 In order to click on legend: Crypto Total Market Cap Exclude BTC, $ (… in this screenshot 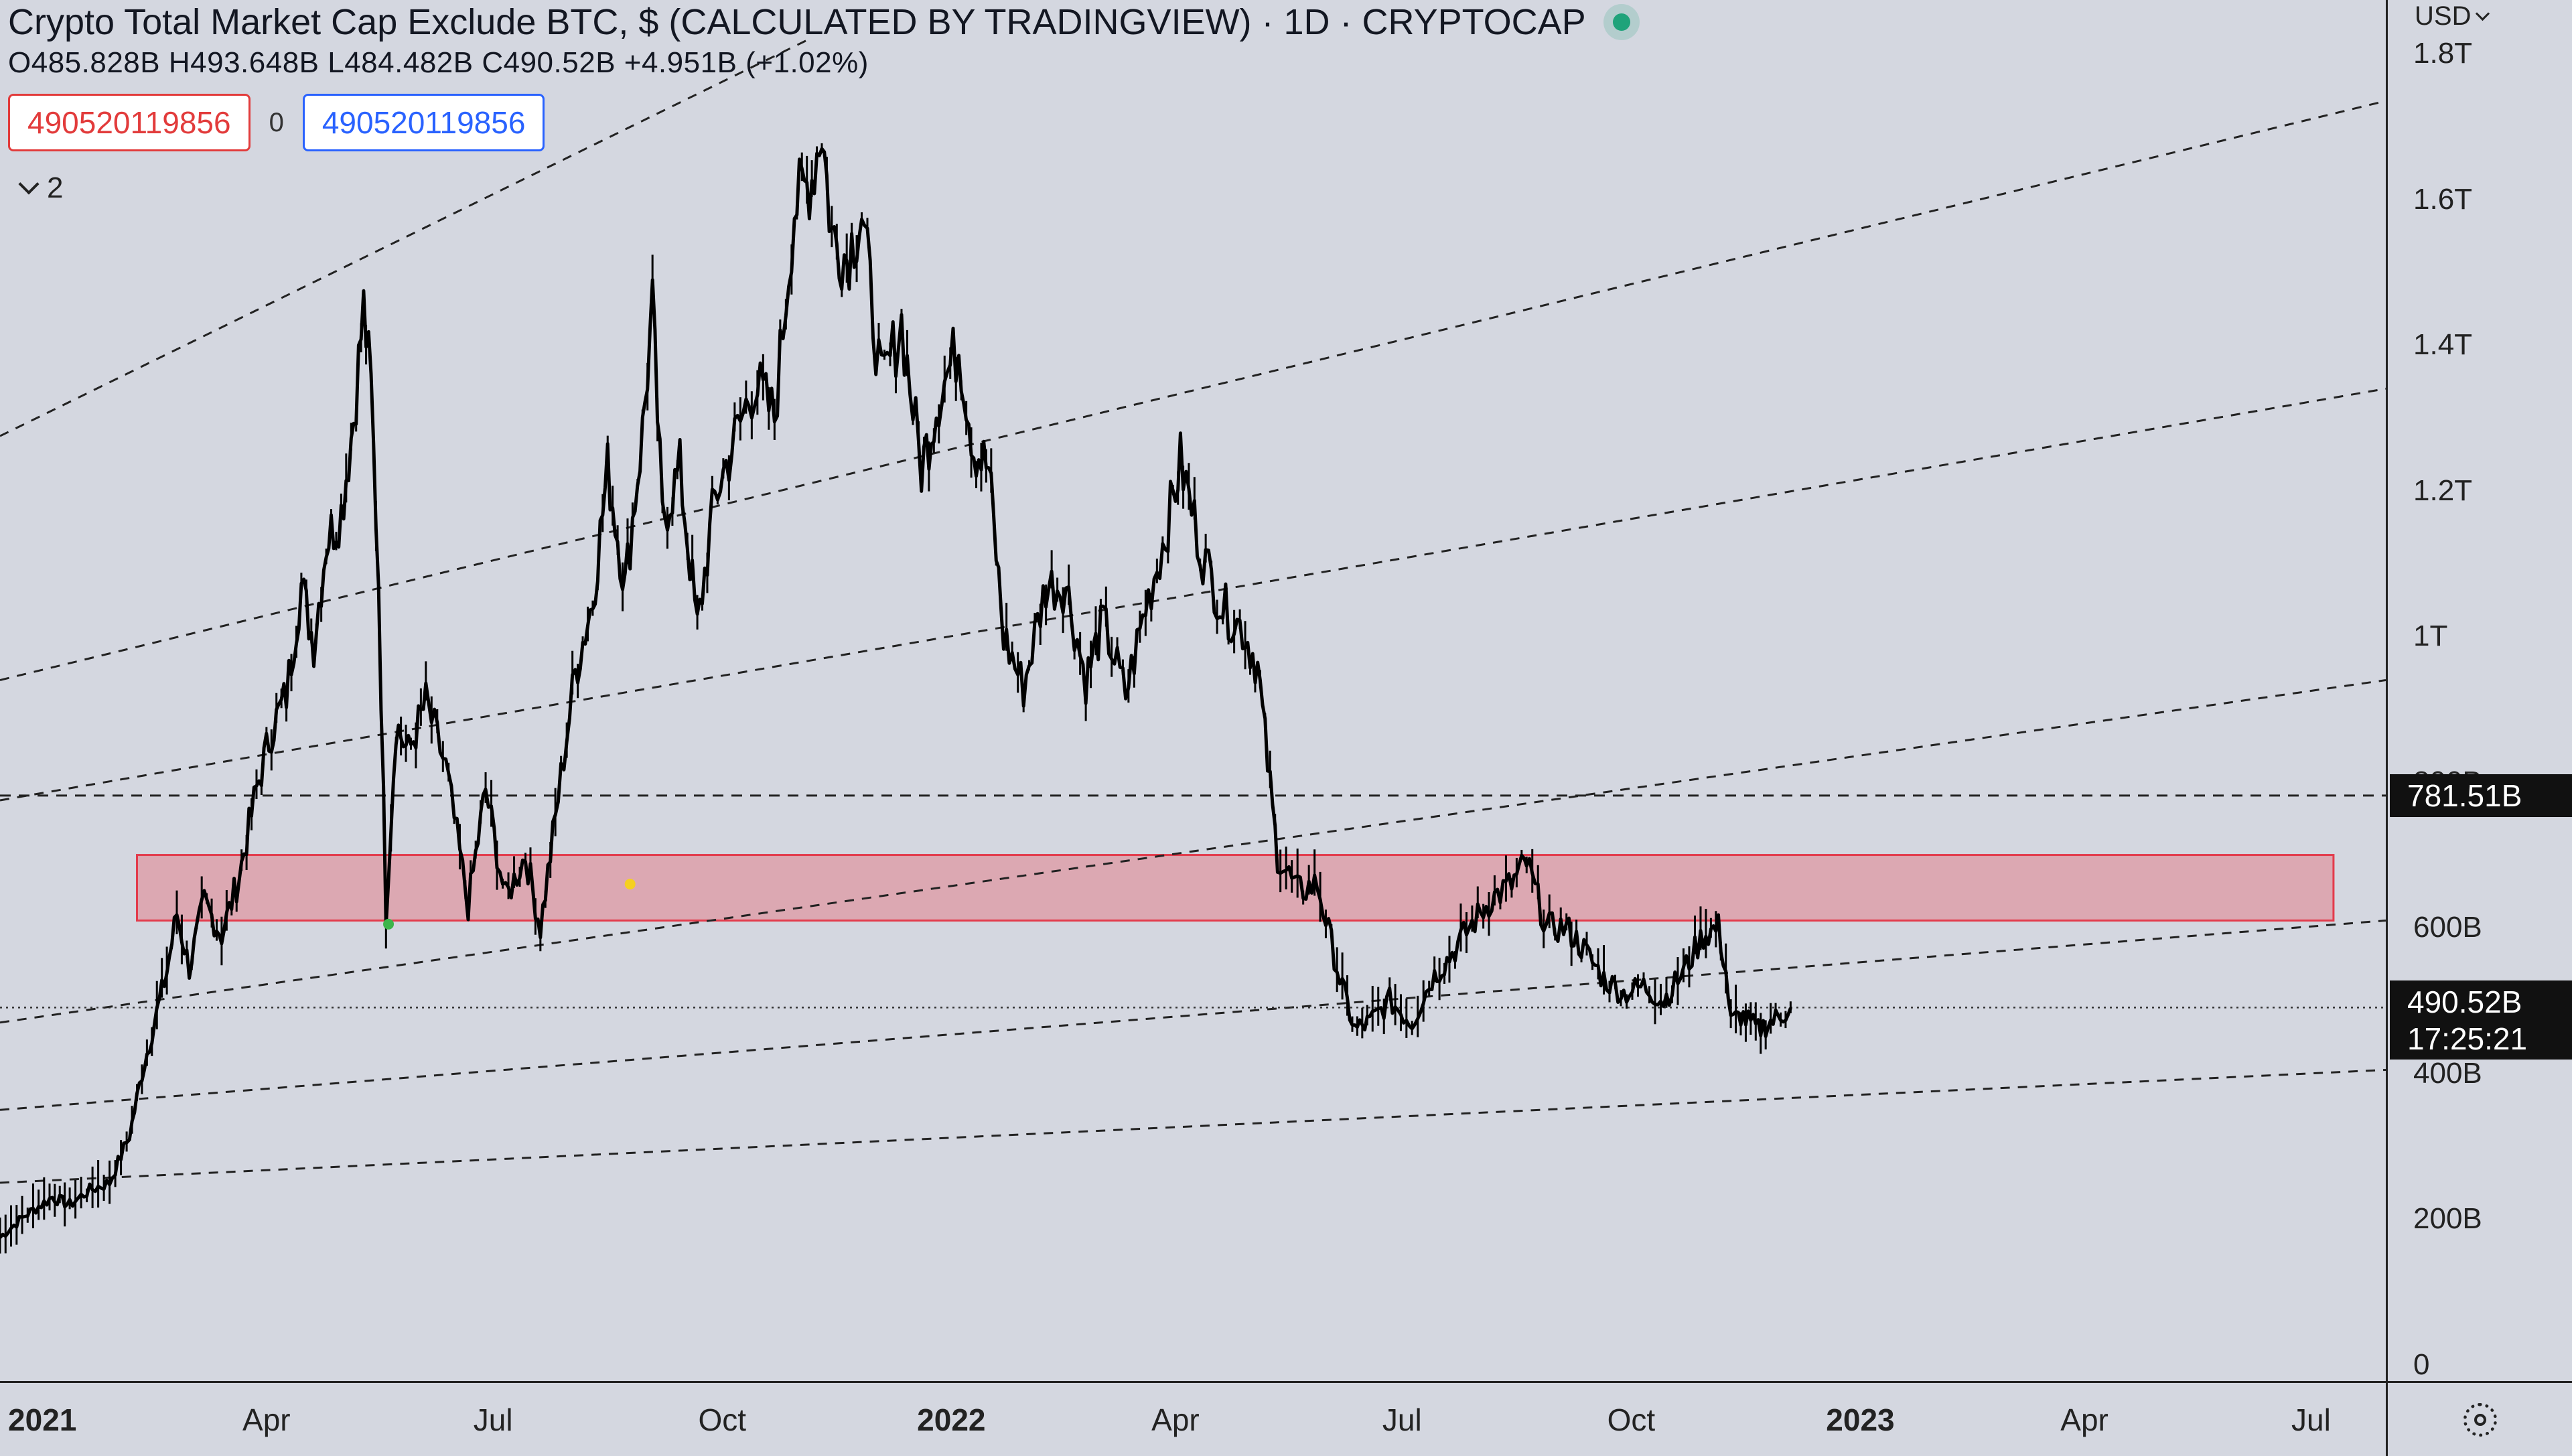, I will do `click(819, 102)`.